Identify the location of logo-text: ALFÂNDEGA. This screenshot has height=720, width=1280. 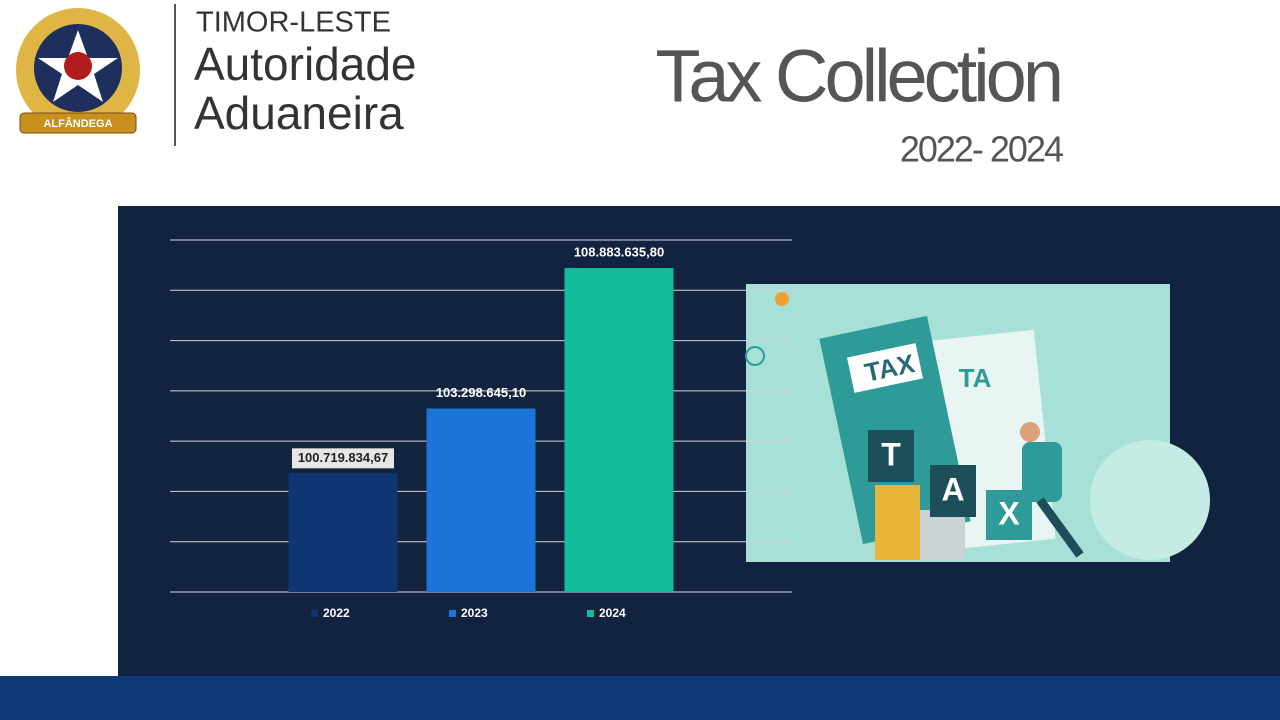
(77, 123).